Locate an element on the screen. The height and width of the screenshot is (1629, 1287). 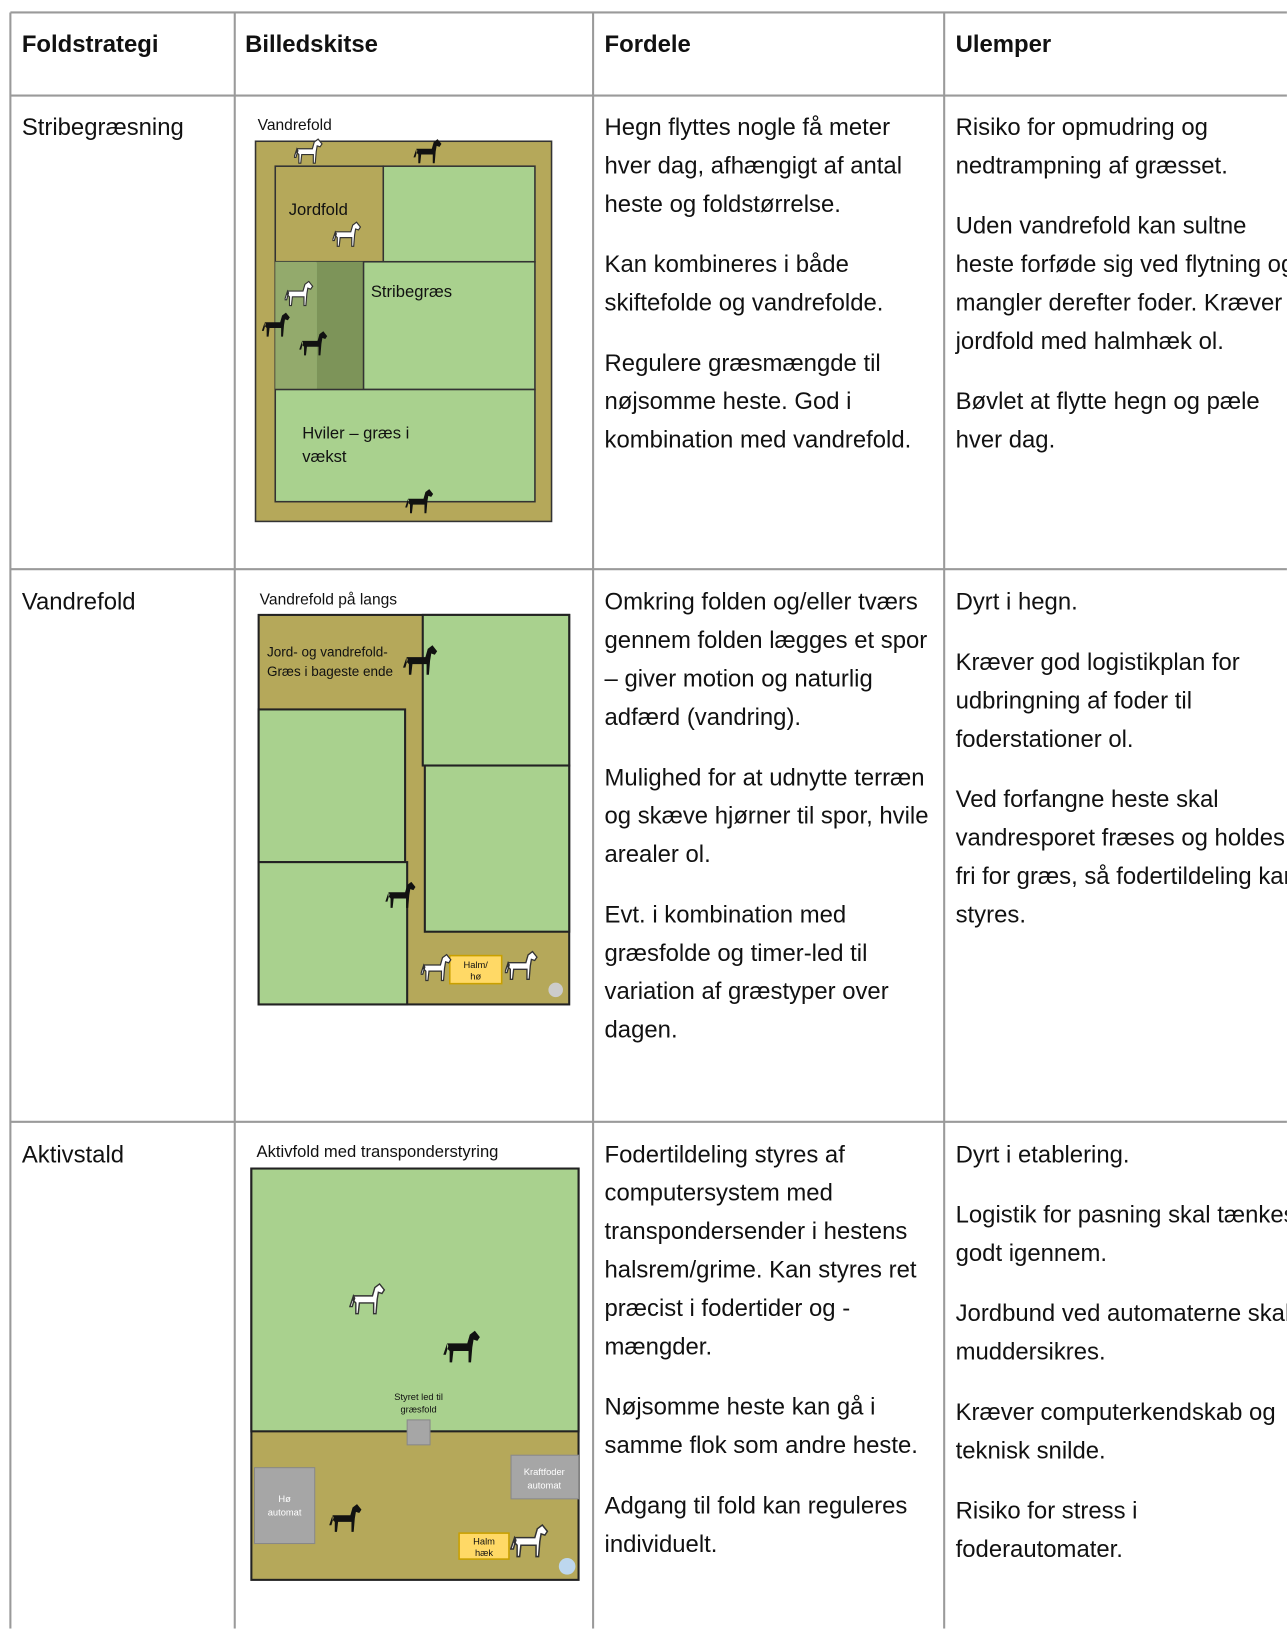
sketch-label: Stribegræs is located at coordinates (411, 291).